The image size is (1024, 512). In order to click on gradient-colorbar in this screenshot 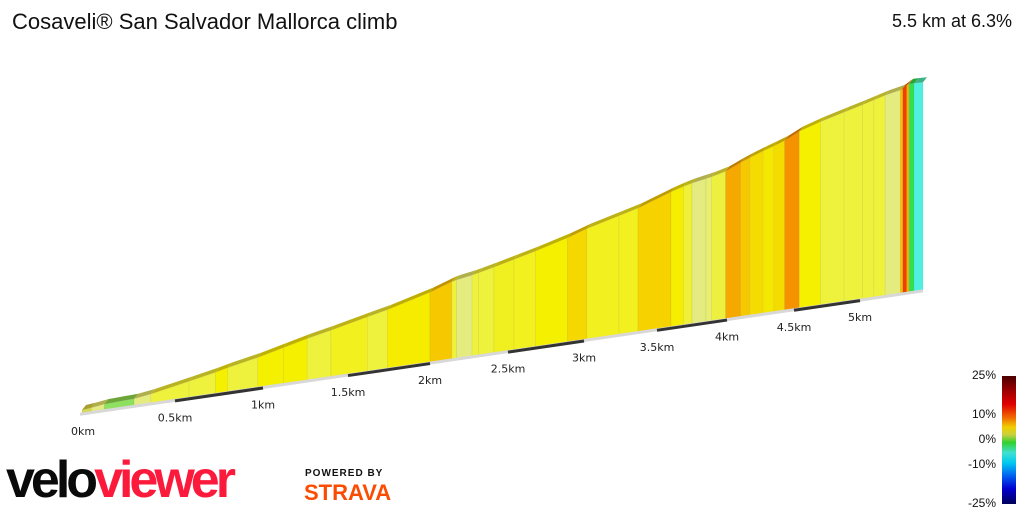, I will do `click(1009, 440)`.